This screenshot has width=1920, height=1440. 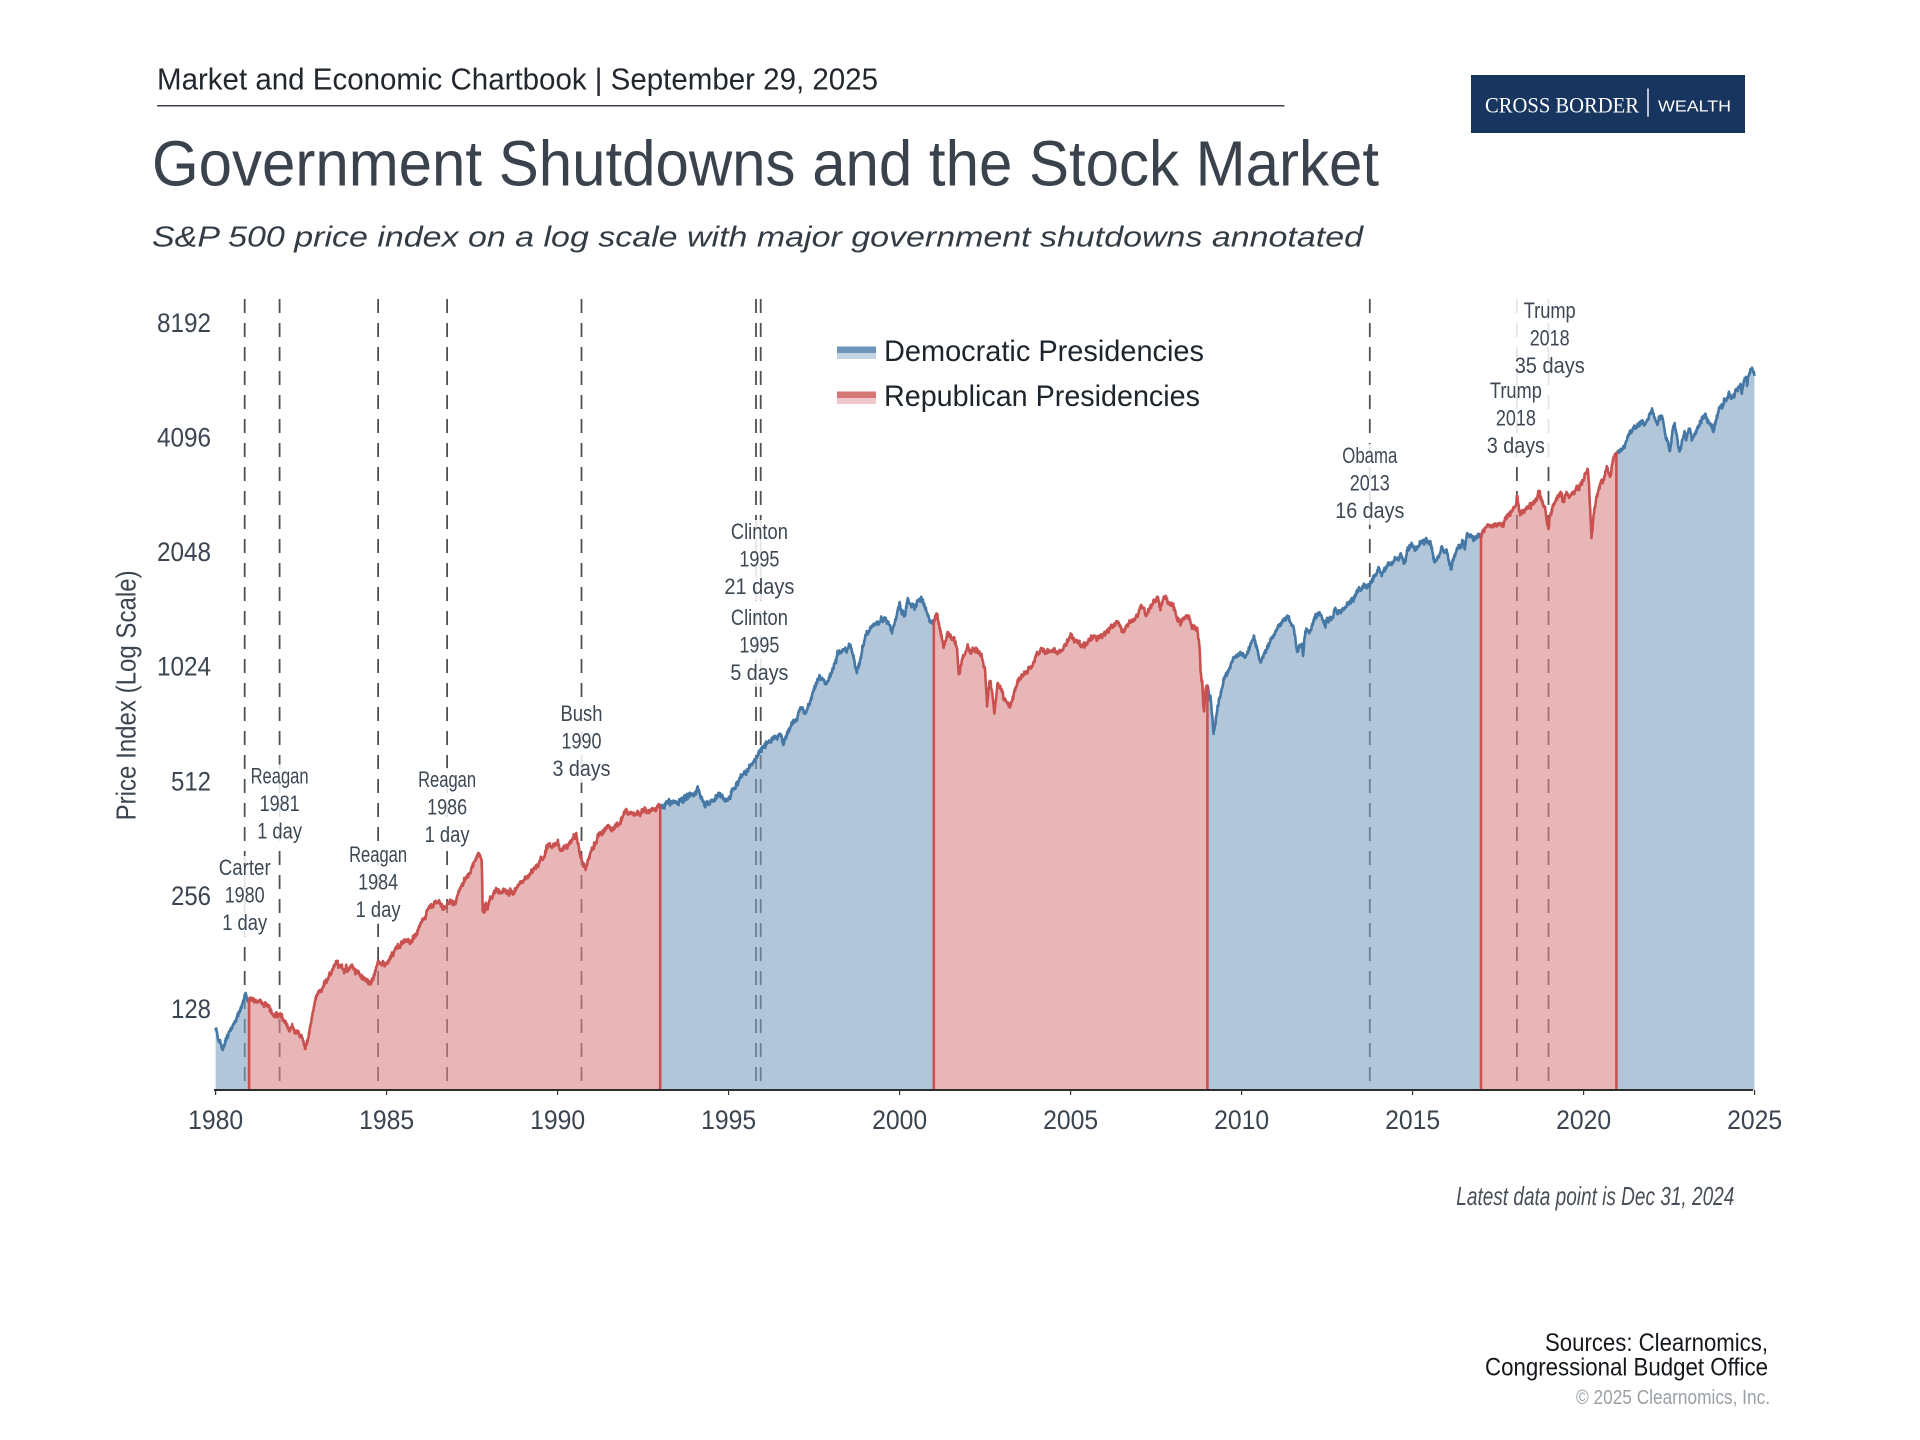 What do you see at coordinates (184, 667) in the screenshot?
I see `svg-text: 1024` at bounding box center [184, 667].